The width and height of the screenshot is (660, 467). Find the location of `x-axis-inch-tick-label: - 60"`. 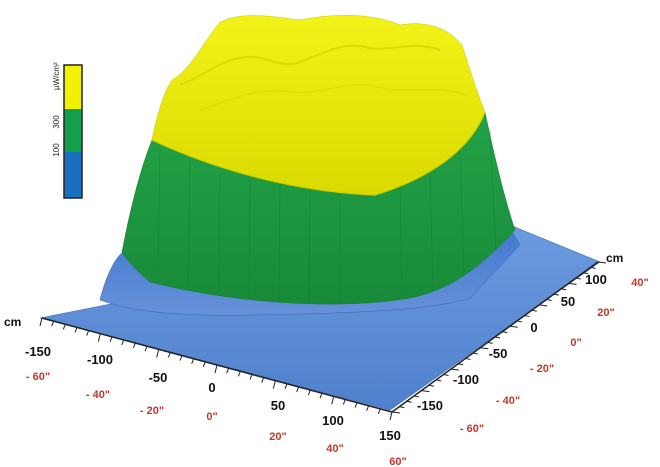

x-axis-inch-tick-label: - 60" is located at coordinates (38, 377).